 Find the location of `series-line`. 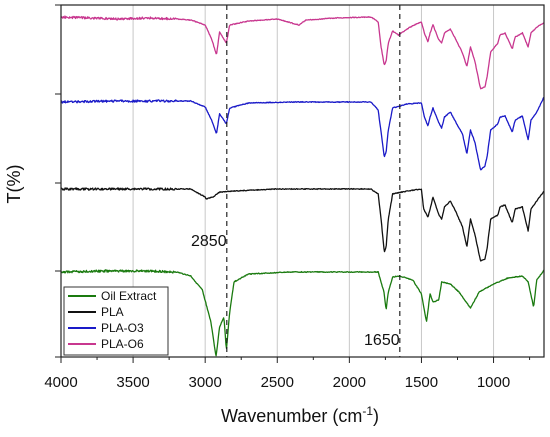

series-line is located at coordinates (302, 134).